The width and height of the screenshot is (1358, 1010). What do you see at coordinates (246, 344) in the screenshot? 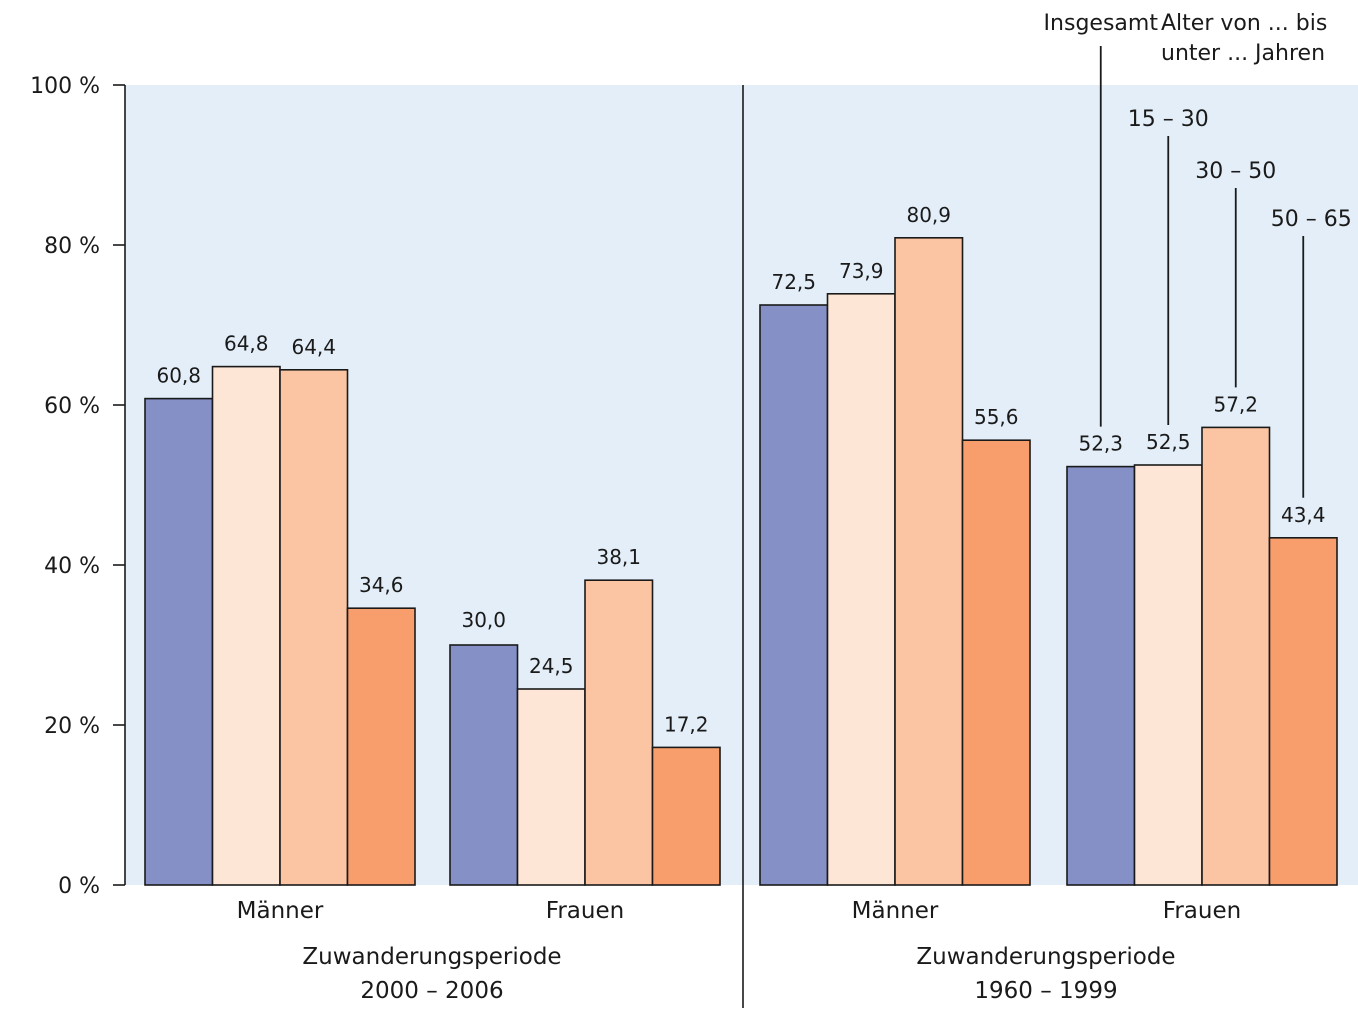
I see `data-label: 64,8` at bounding box center [246, 344].